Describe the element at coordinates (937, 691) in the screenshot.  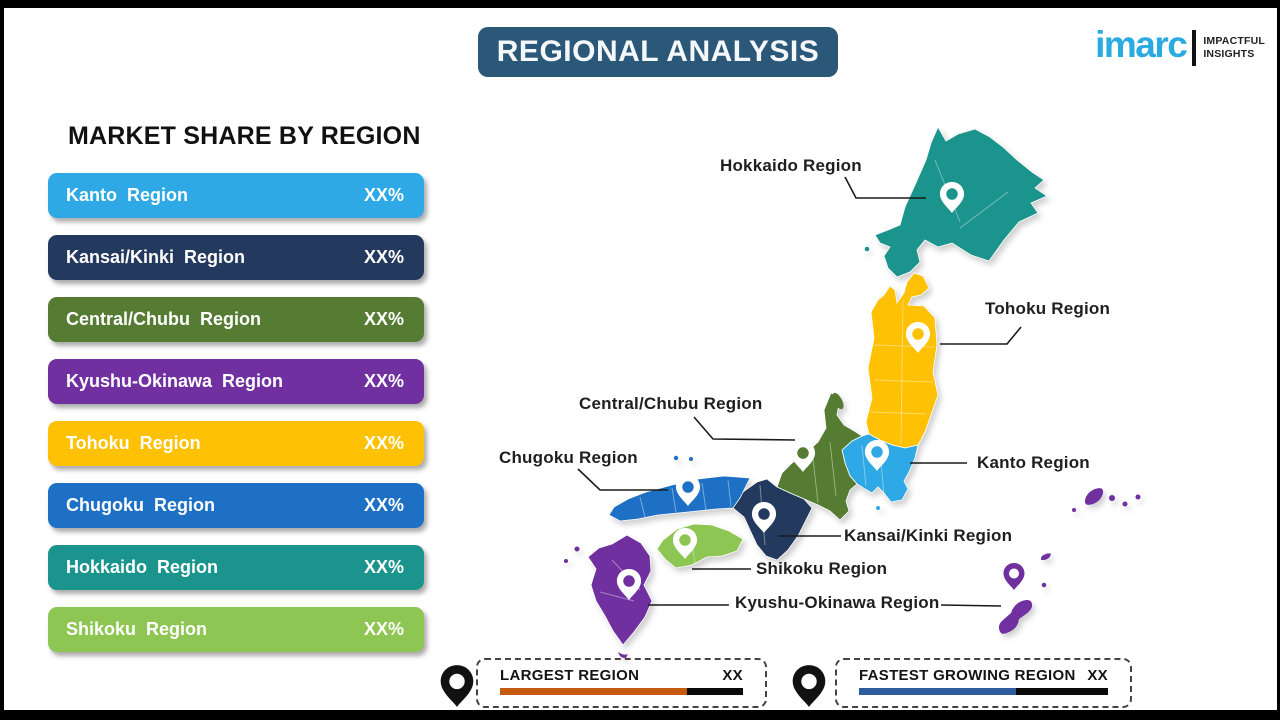
I see `legend-fastest-bar-fill` at that location.